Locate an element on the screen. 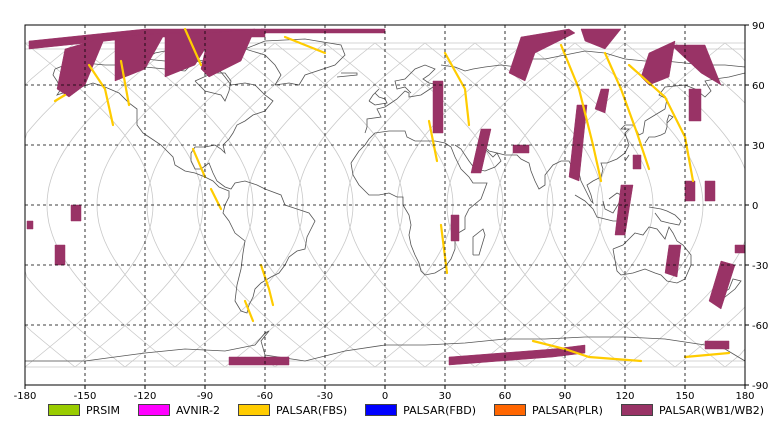 The height and width of the screenshot is (430, 770). y-tick-label: -60 is located at coordinates (760, 326).